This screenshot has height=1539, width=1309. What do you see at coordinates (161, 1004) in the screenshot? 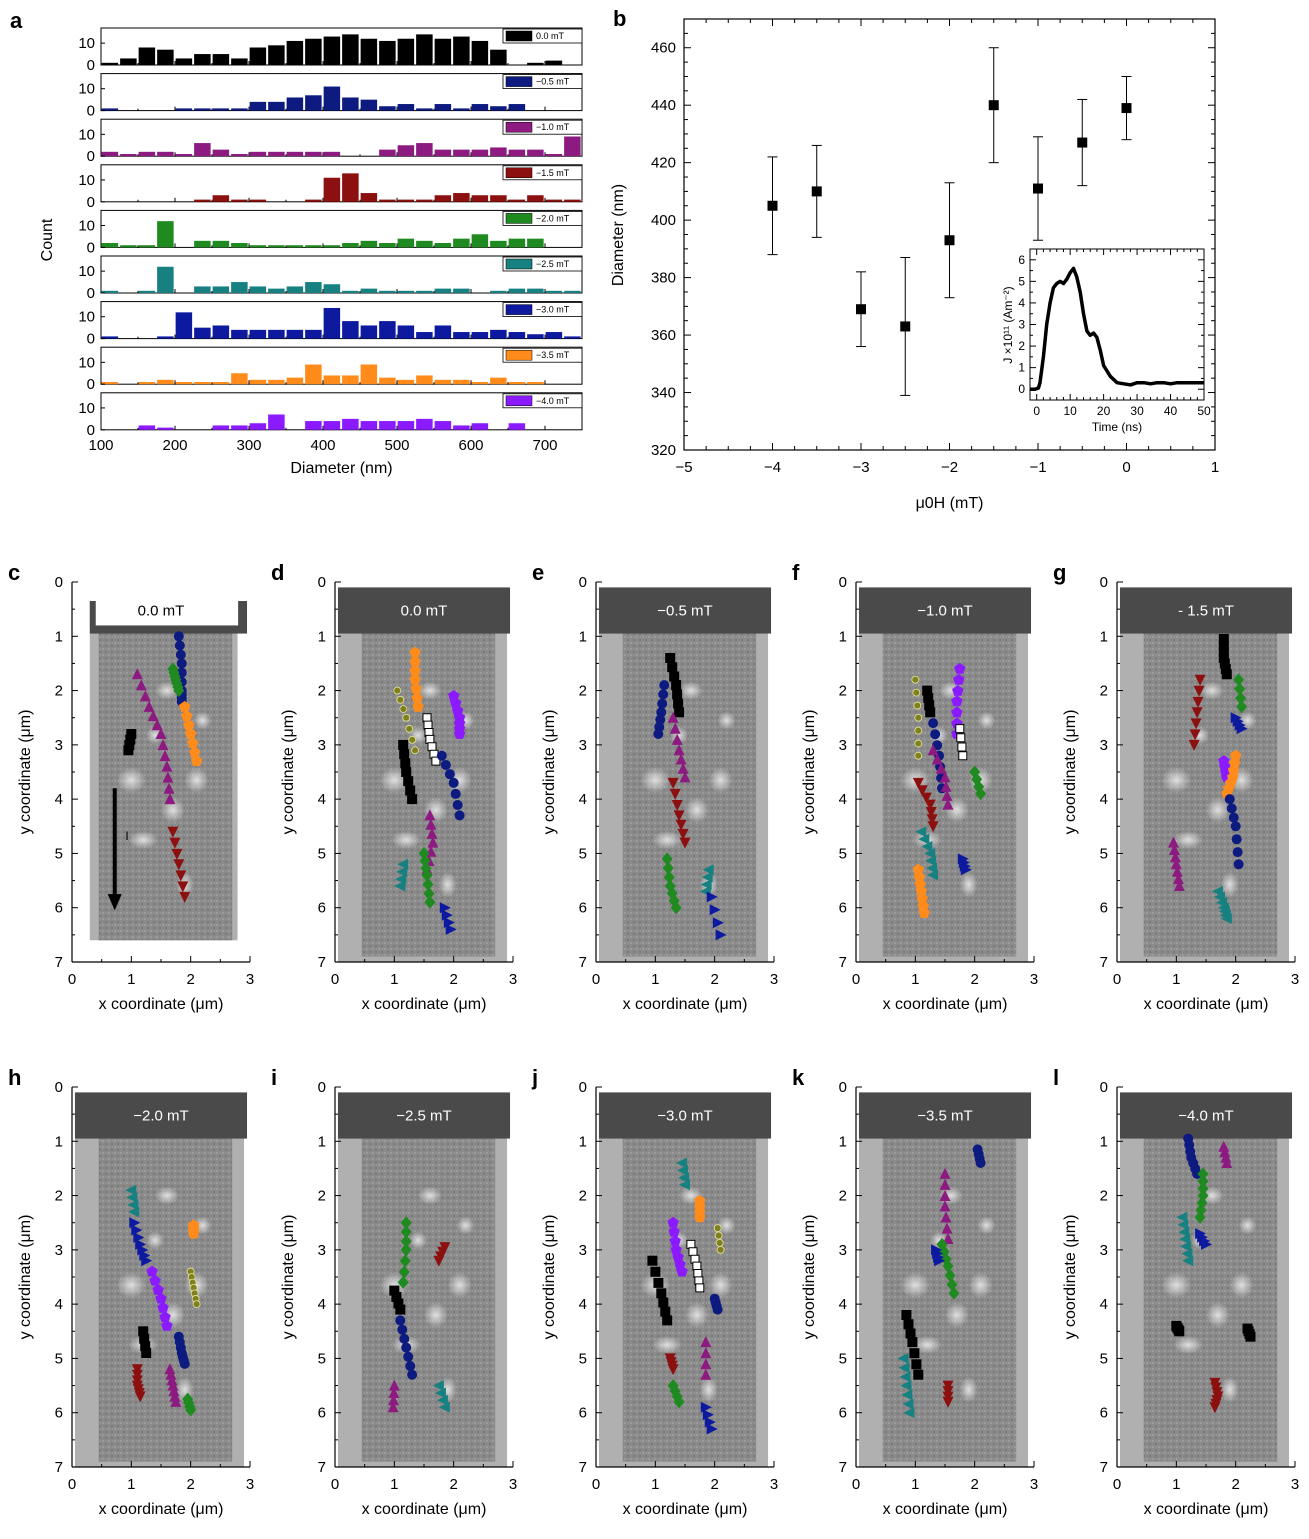
I see `x-axis-label: x coordinate (μm)` at bounding box center [161, 1004].